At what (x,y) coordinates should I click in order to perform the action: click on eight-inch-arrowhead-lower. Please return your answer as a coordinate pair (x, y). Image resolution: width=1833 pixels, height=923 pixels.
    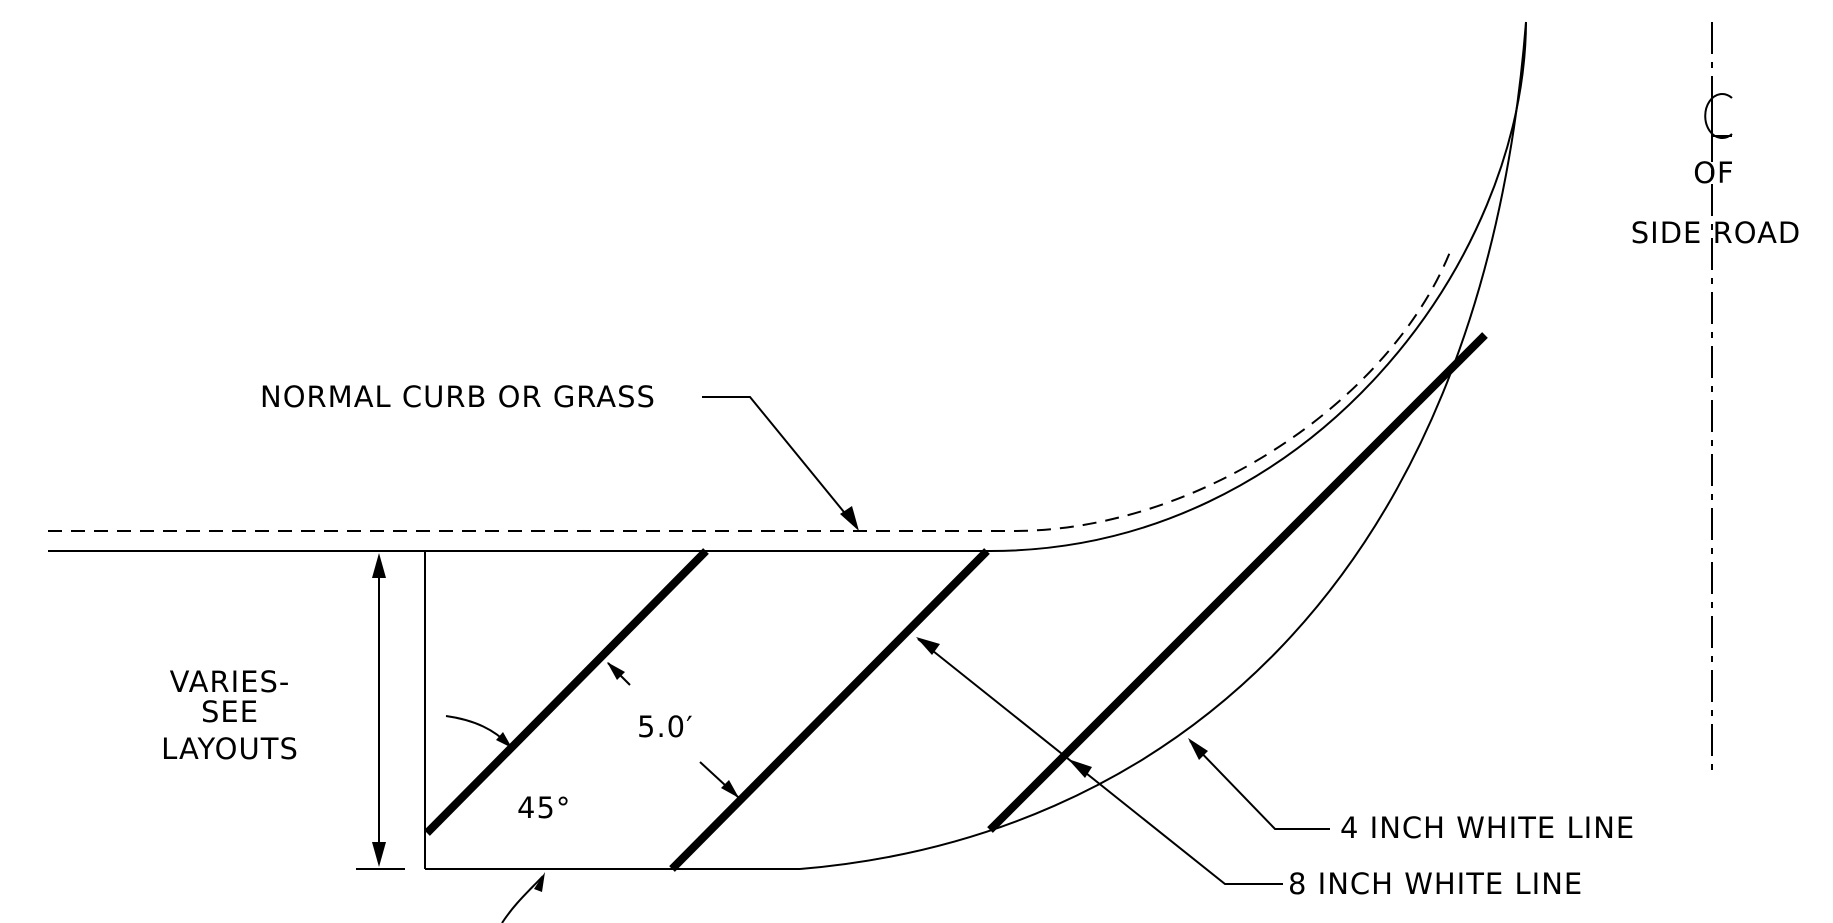
    Looking at the image, I should click on (1080, 768).